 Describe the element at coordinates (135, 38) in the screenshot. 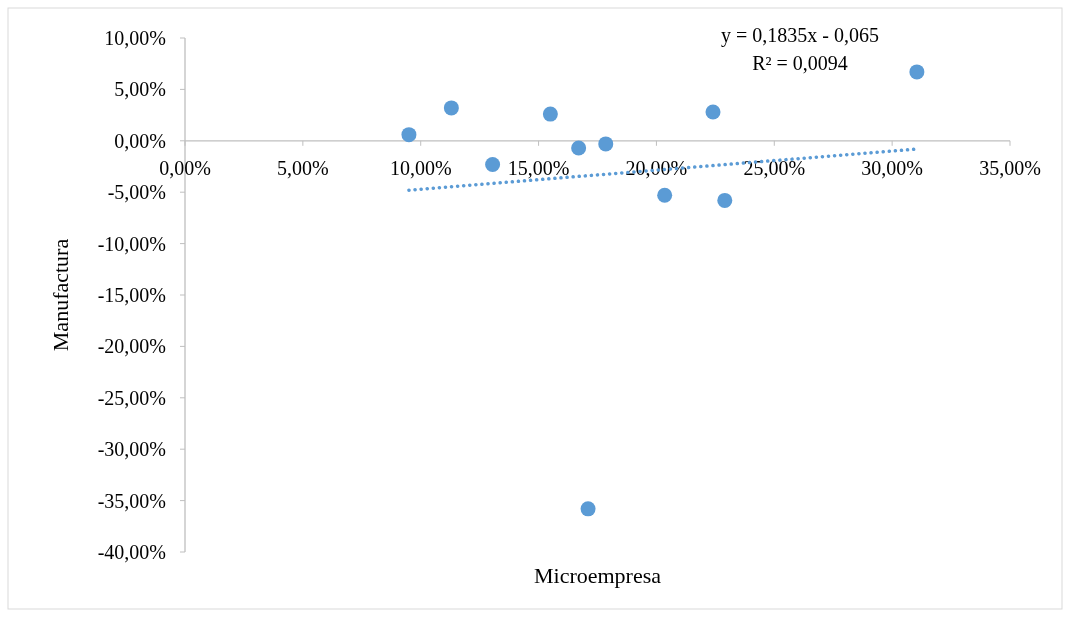

I see `y-tick-label: 10,00%` at that location.